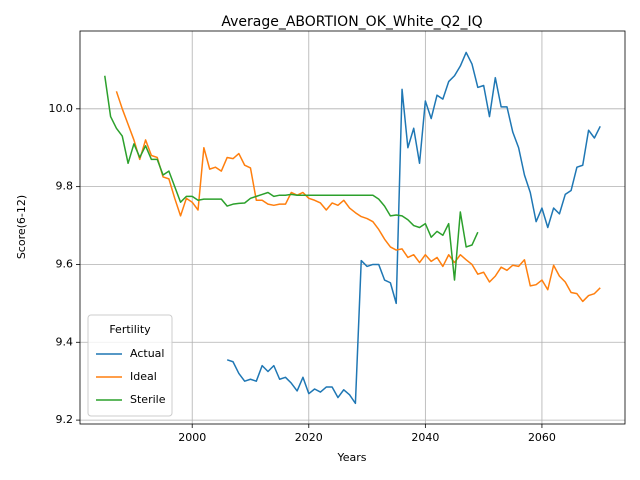 This screenshot has width=640, height=480. I want to click on x-tick-label: 2000, so click(192, 437).